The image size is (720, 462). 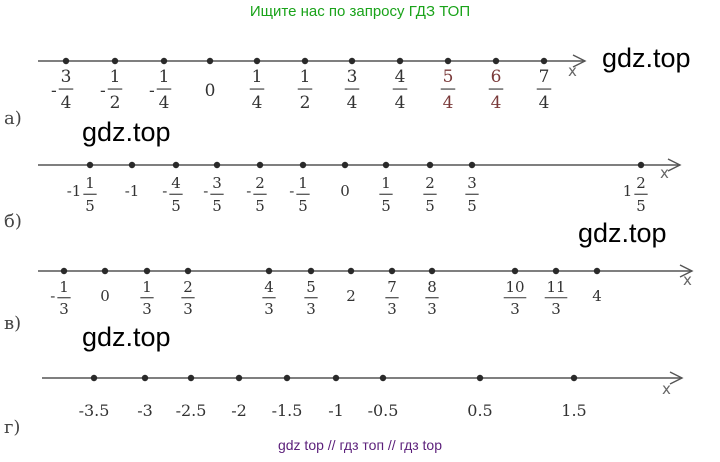 I want to click on fraction-numerator: 8, so click(x=432, y=287).